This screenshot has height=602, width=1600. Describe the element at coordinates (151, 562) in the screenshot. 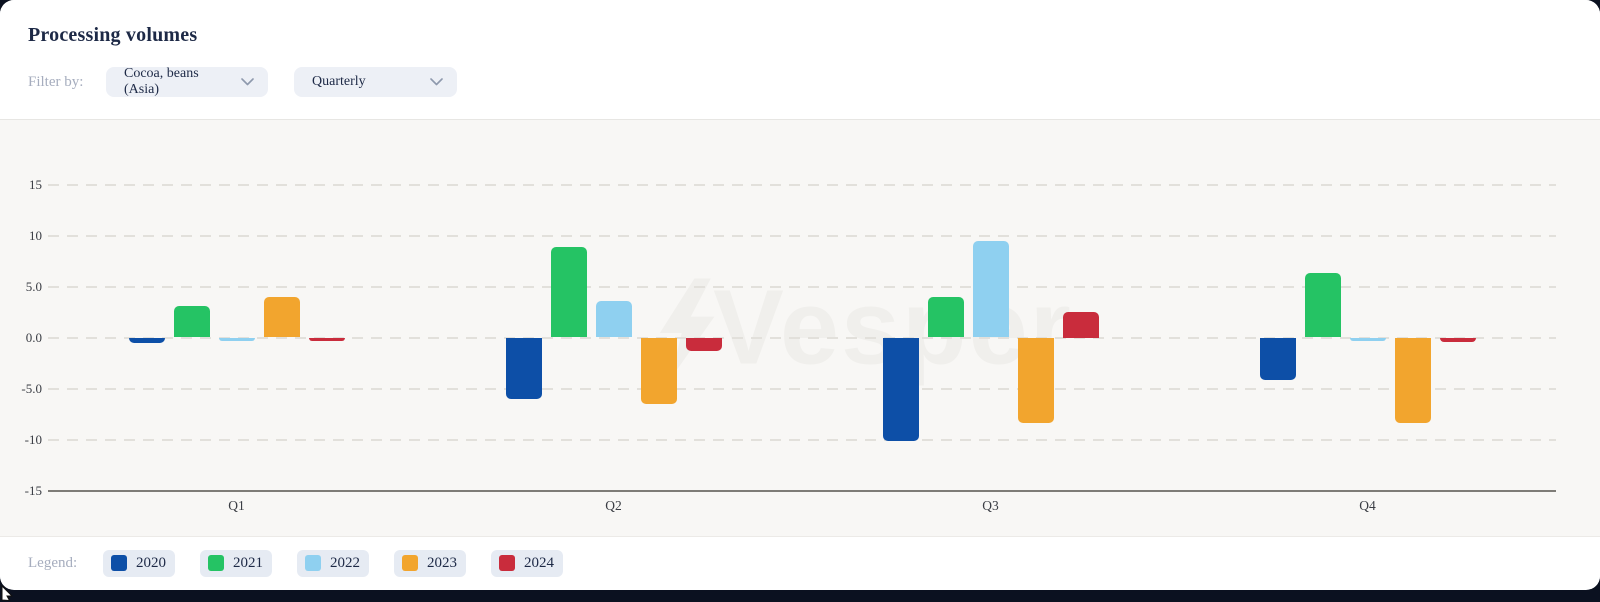

I see `legend-year-label: 2020` at that location.